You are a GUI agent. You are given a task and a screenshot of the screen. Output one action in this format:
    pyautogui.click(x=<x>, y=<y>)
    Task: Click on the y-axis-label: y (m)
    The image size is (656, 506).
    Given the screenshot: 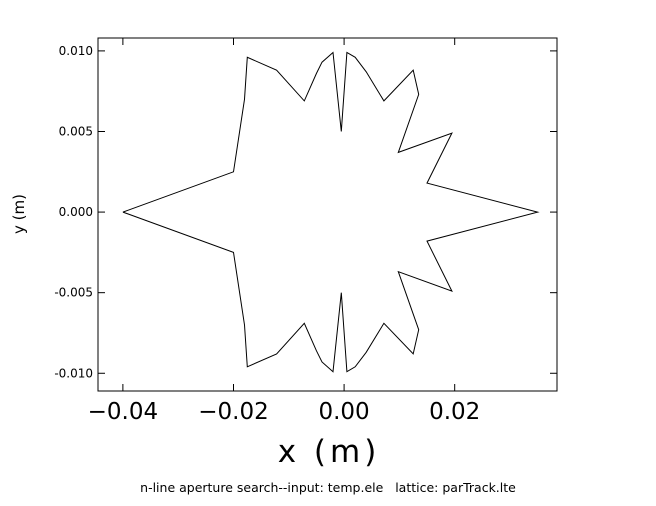 What is the action you would take?
    pyautogui.click(x=19, y=214)
    